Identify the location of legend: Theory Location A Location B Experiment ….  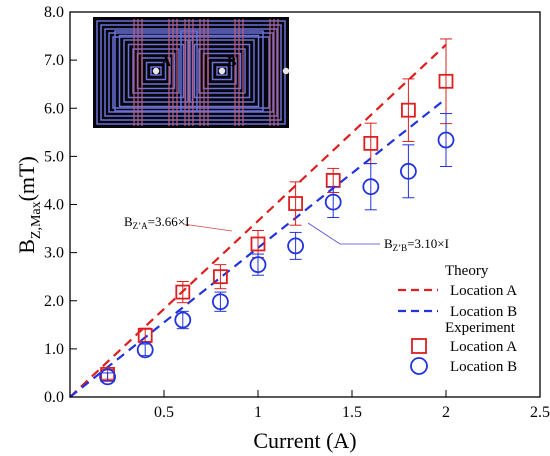
(457, 319).